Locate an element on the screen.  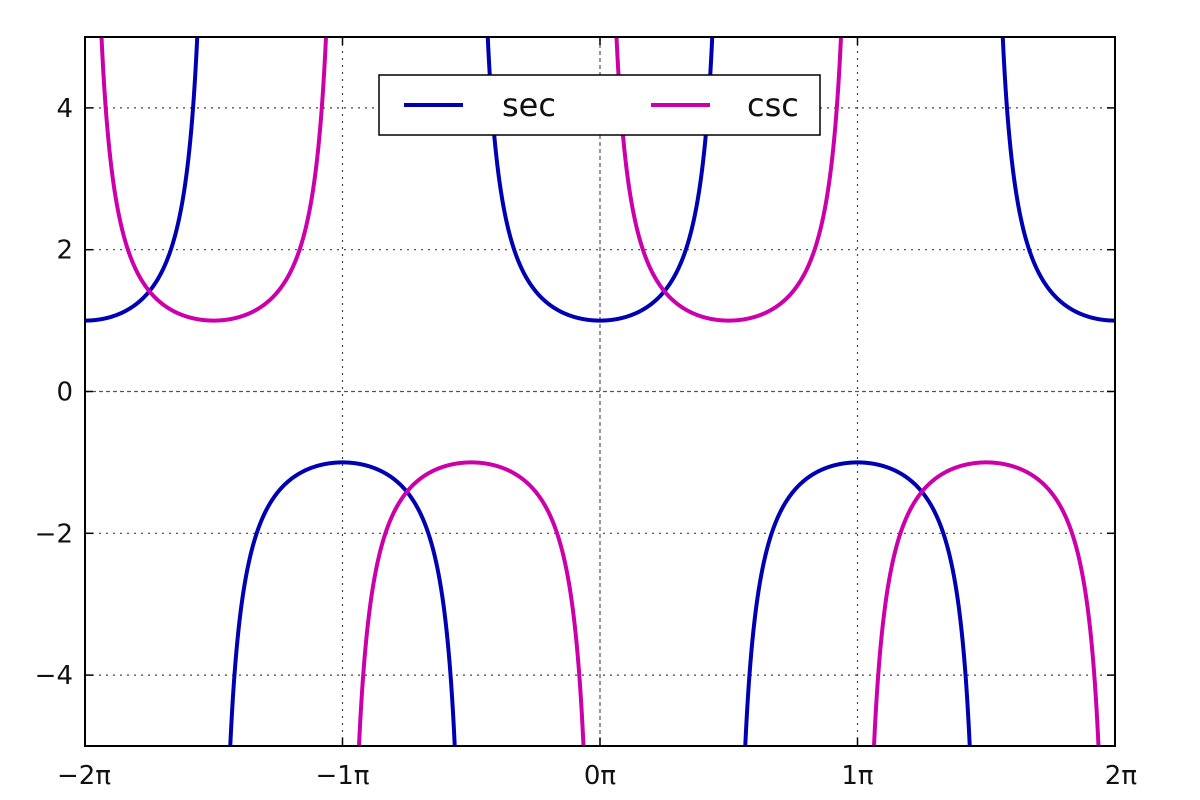
x-tick-label: −2π is located at coordinates (84, 776).